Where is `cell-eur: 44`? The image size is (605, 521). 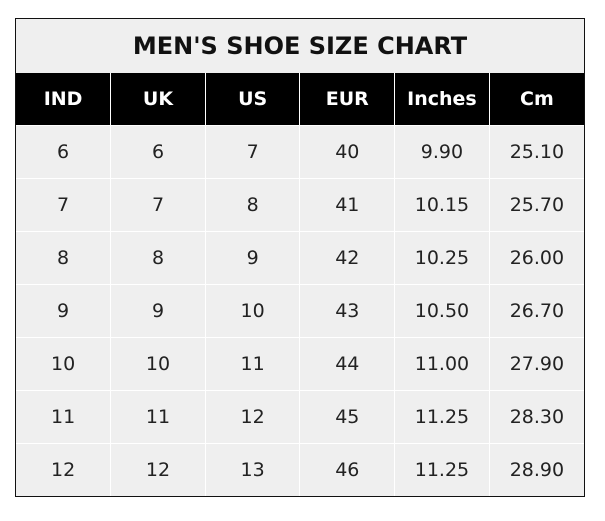 cell-eur: 44 is located at coordinates (347, 364).